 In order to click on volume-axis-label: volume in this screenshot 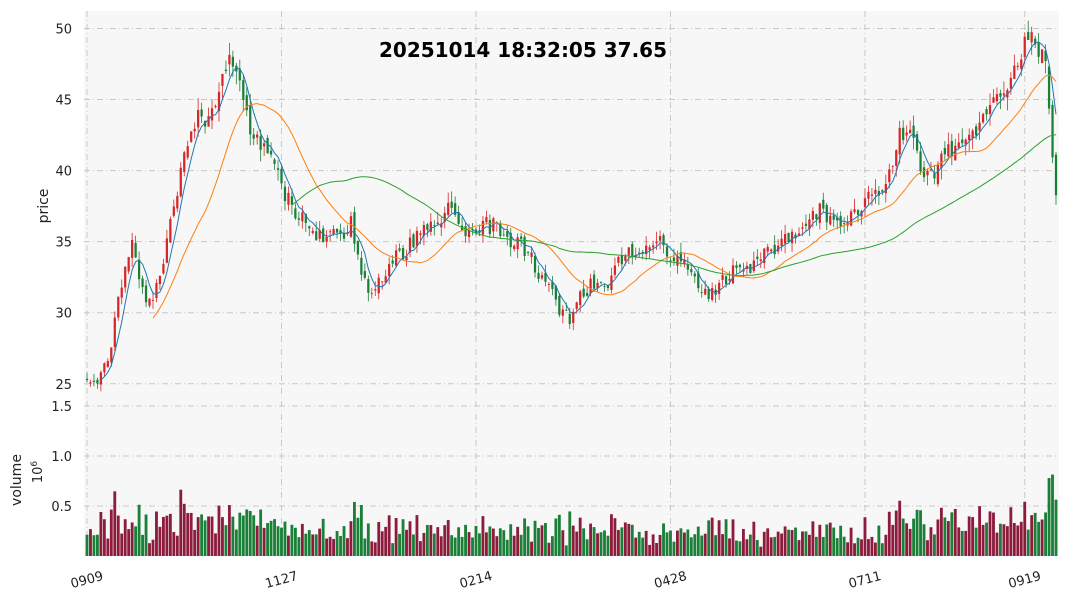, I will do `click(17, 480)`.